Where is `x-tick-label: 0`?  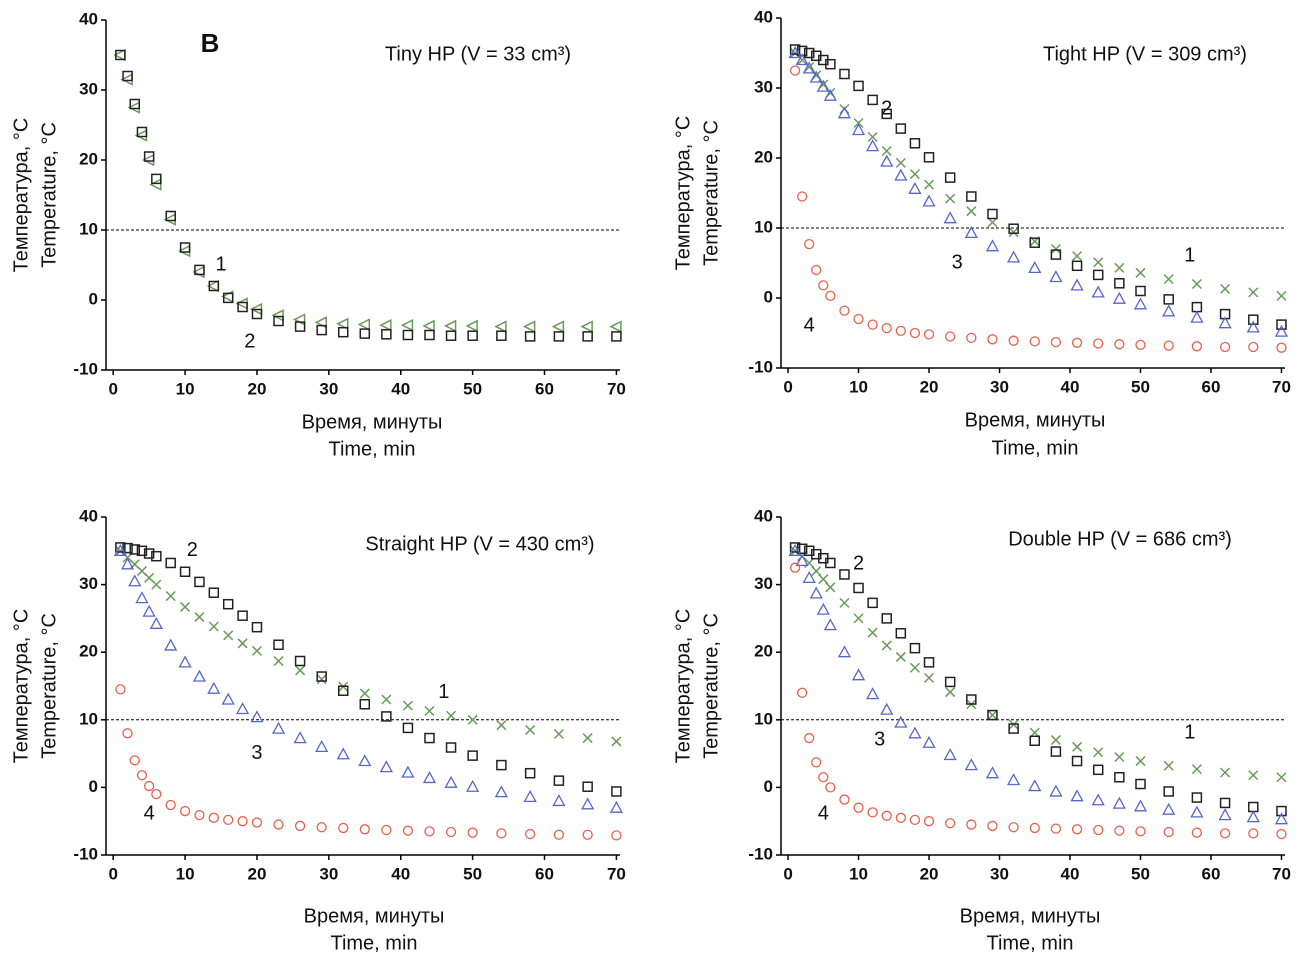
x-tick-label: 0 is located at coordinates (112, 873).